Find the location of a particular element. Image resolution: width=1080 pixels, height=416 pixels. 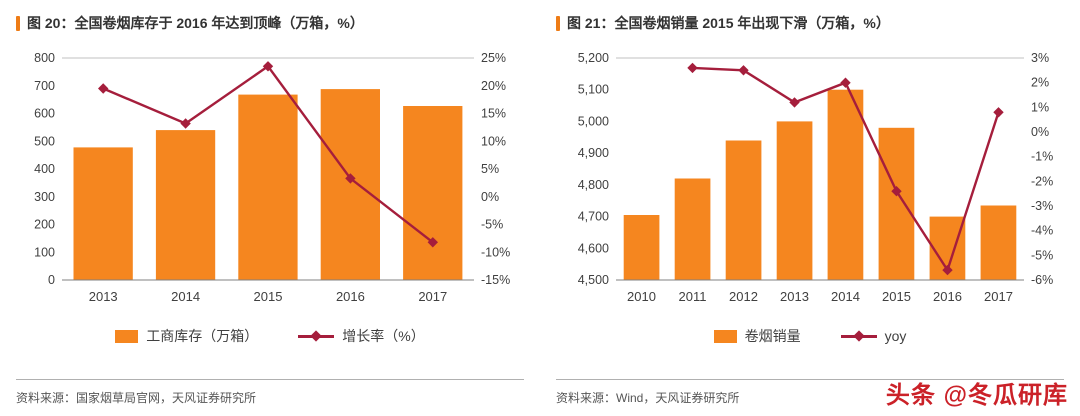

svg-text: 0 is located at coordinates (51, 280).